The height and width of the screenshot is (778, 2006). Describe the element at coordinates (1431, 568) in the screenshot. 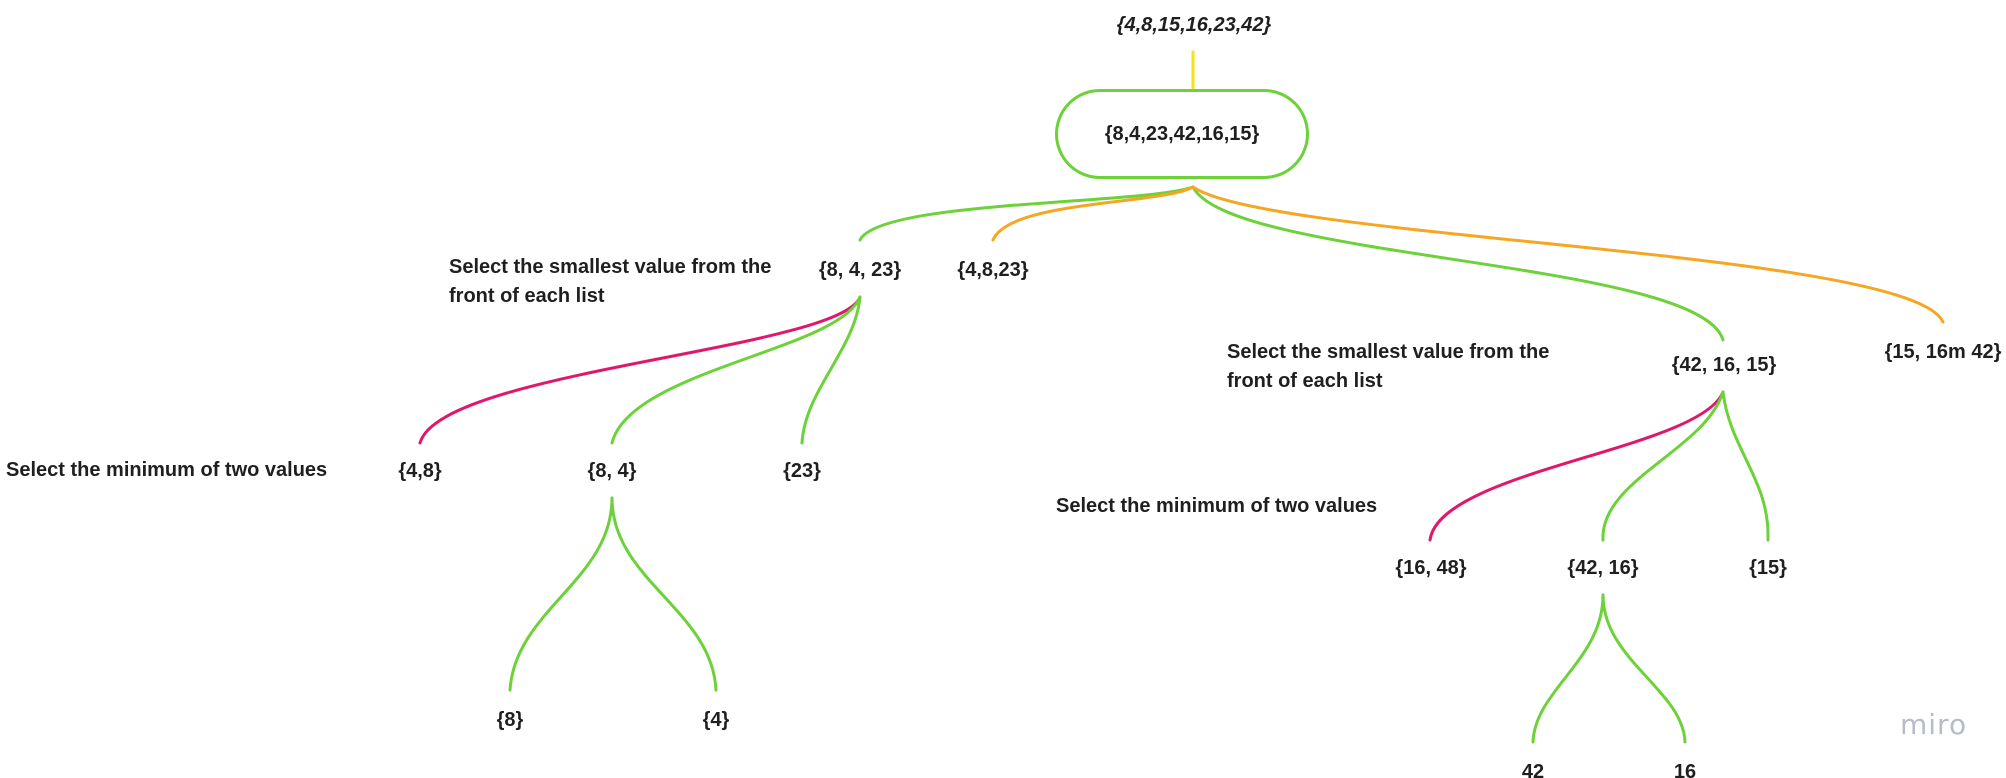

I see `right-sub-merged-node: {16, 48}` at that location.